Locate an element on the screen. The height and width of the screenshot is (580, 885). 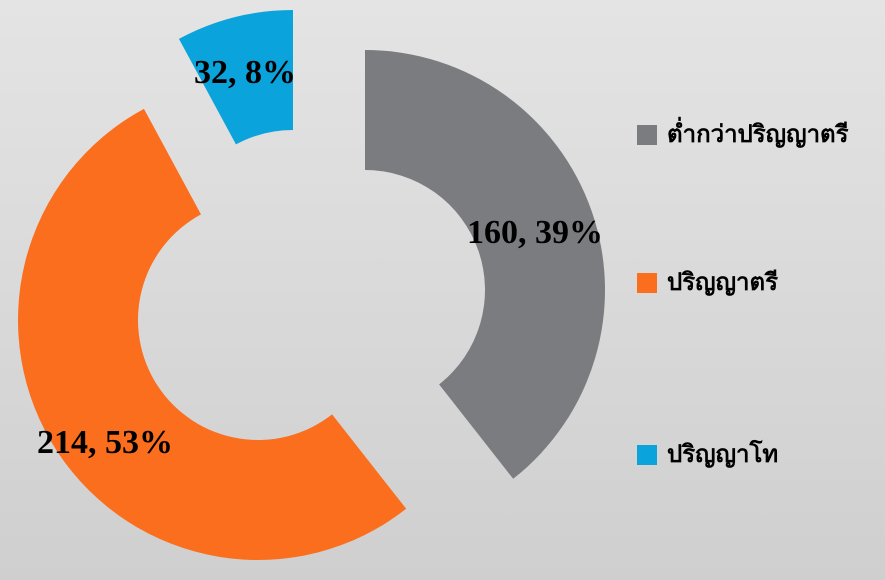
legend-label: ปริญญาโท is located at coordinates (722, 453).